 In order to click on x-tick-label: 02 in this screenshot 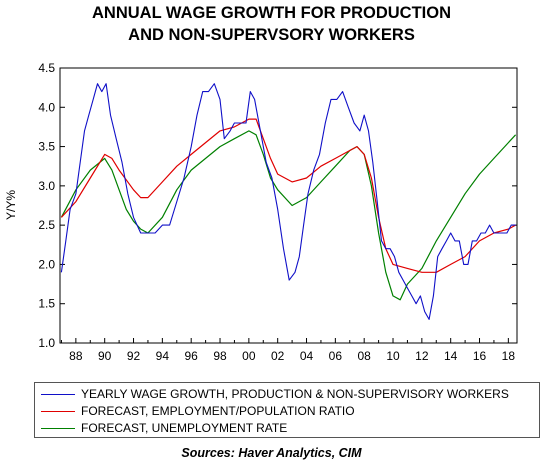, I will do `click(278, 356)`.